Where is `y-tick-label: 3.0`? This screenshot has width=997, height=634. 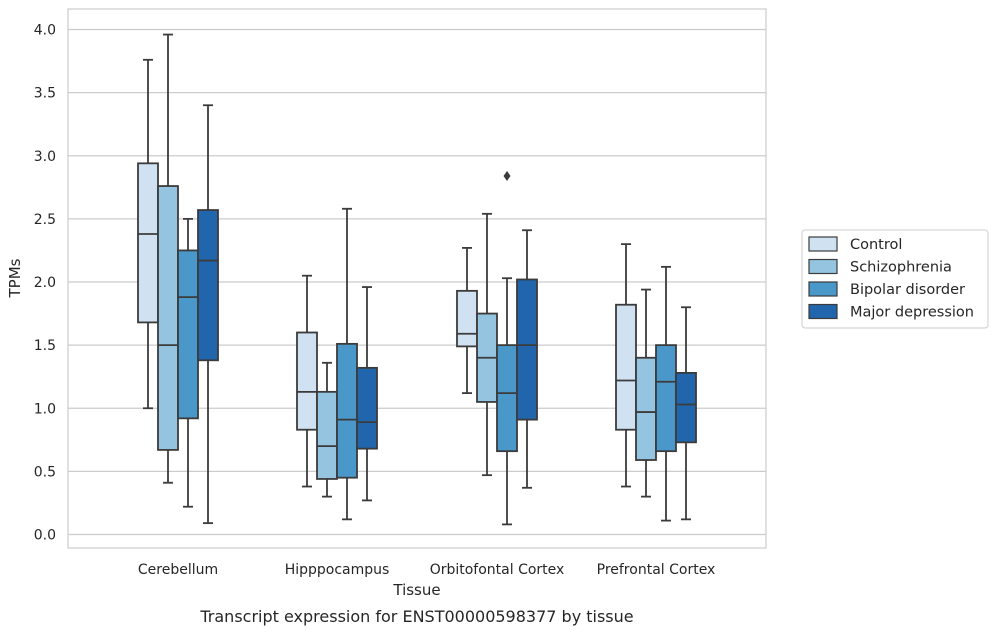 y-tick-label: 3.0 is located at coordinates (45, 157).